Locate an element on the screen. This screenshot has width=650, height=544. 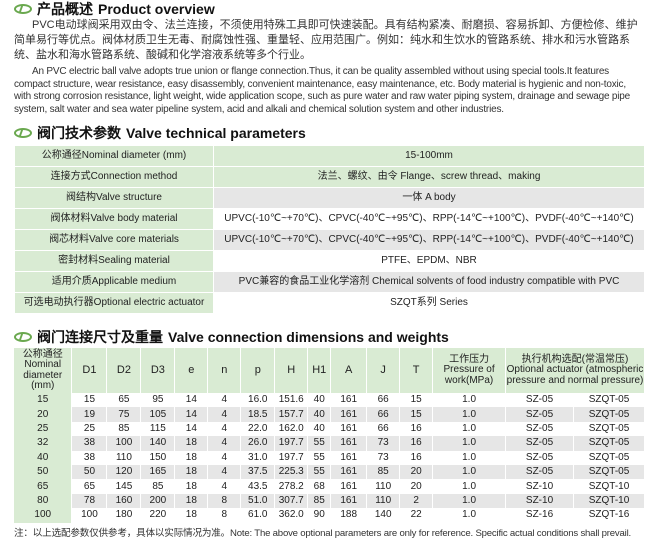
table-cell: 18.5 is located at coordinates (258, 414).